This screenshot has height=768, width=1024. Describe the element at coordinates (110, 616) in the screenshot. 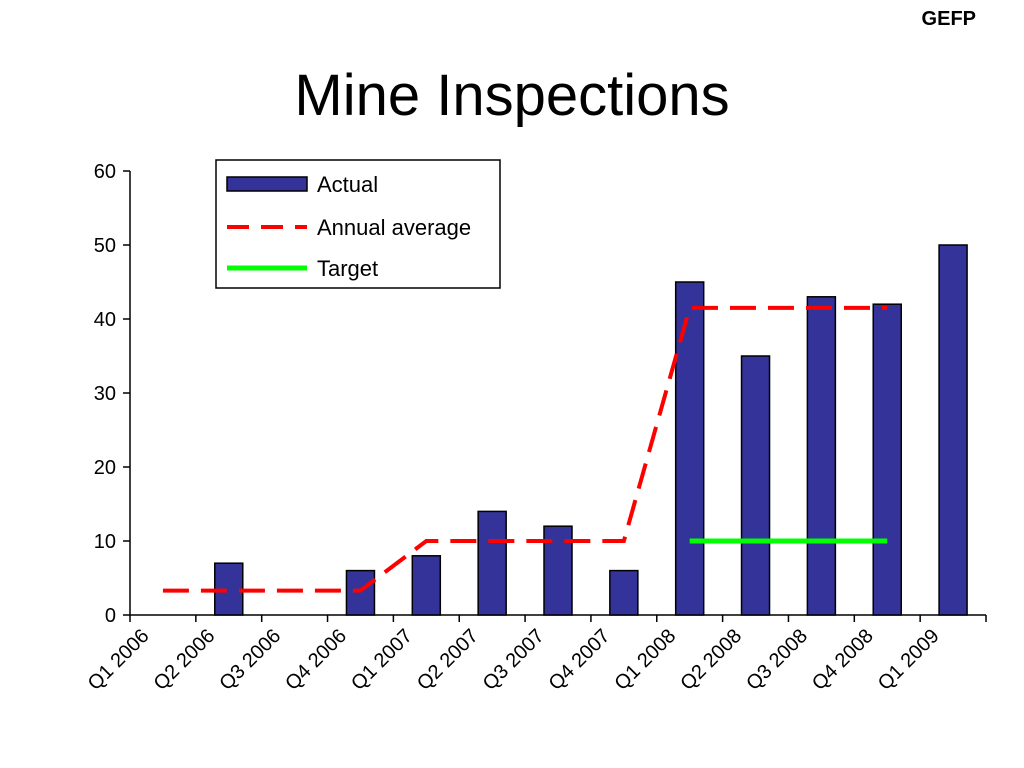

I see `y-tick-label: 0` at that location.